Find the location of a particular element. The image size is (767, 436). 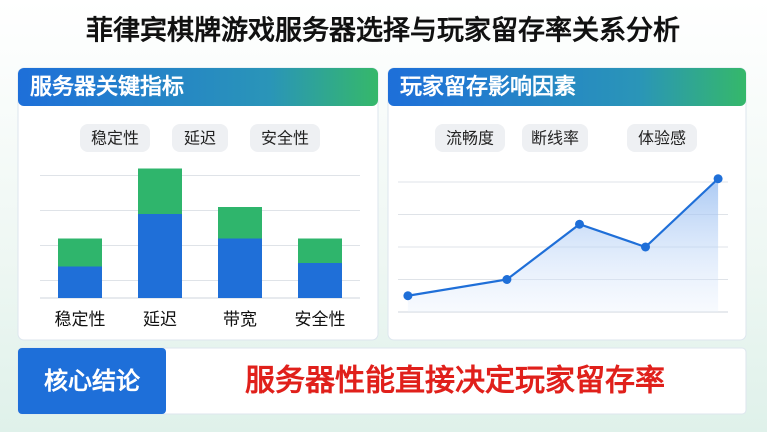

x-tick-label: 带宽 is located at coordinates (240, 320).